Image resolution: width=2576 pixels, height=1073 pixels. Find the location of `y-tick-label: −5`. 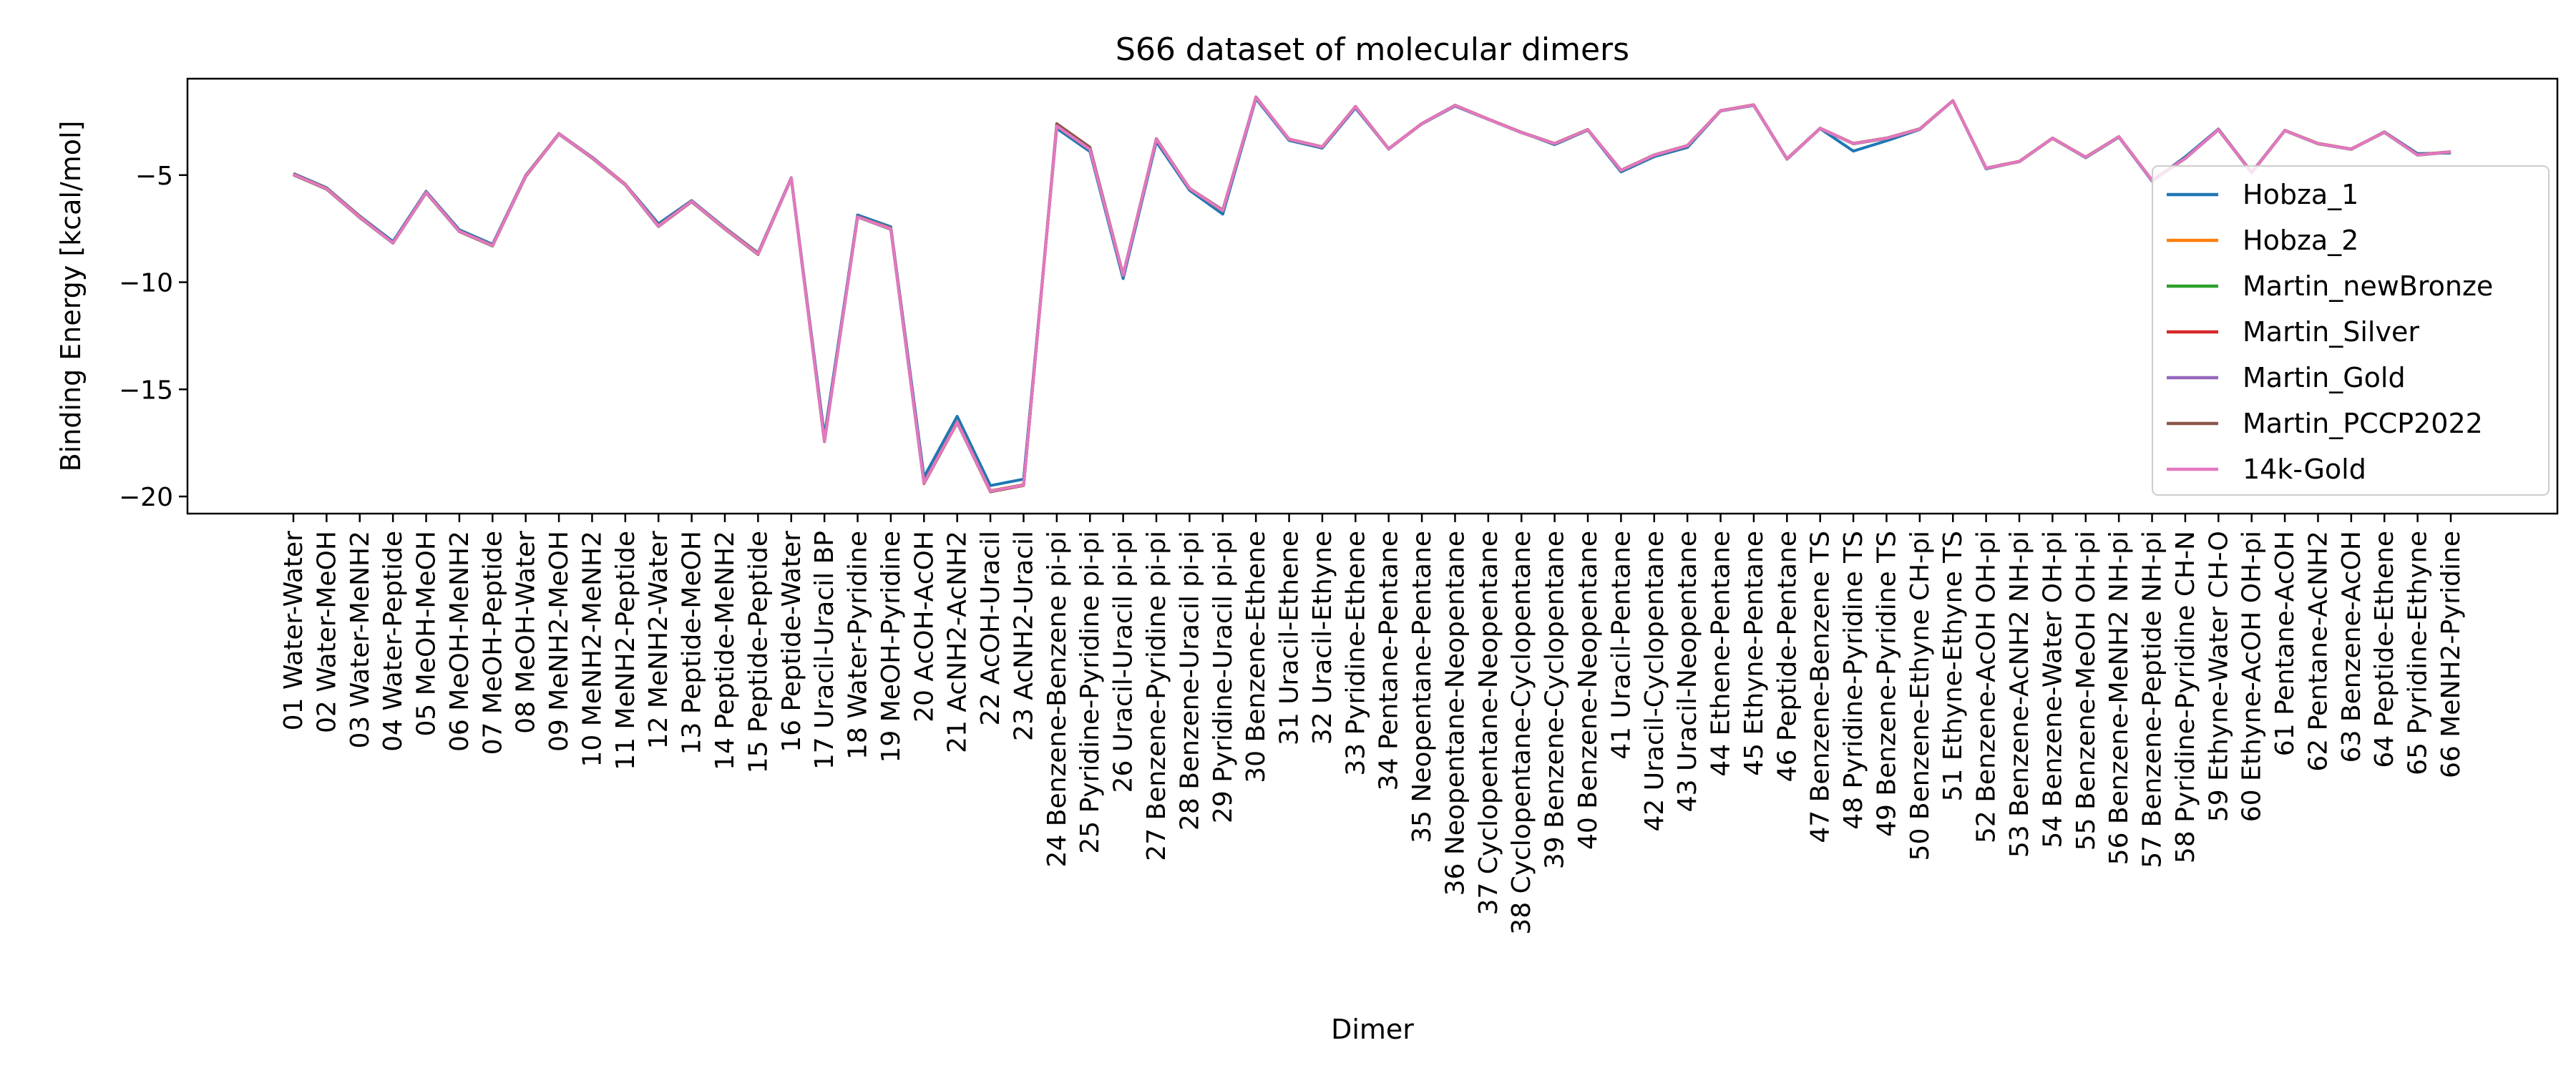

y-tick-label: −5 is located at coordinates (154, 176).